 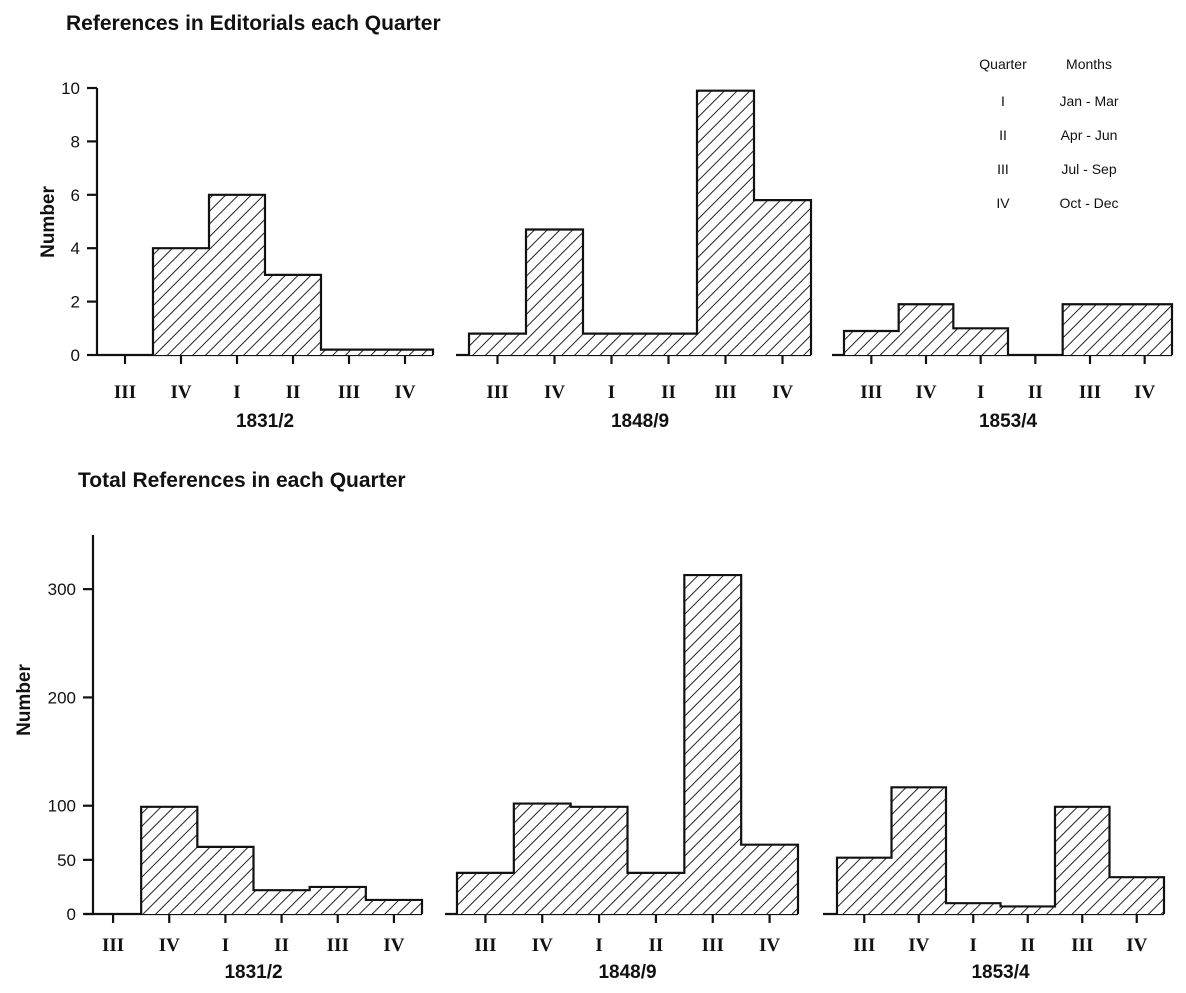 What do you see at coordinates (1088, 169) in the screenshot?
I see `legend-months-3: Jul - Sep` at bounding box center [1088, 169].